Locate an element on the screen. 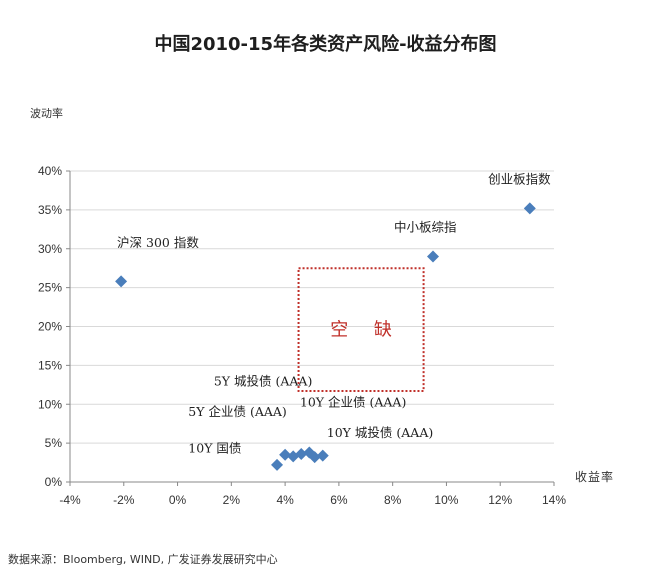  point-annotation: 沪深 300 指数 is located at coordinates (158, 242).